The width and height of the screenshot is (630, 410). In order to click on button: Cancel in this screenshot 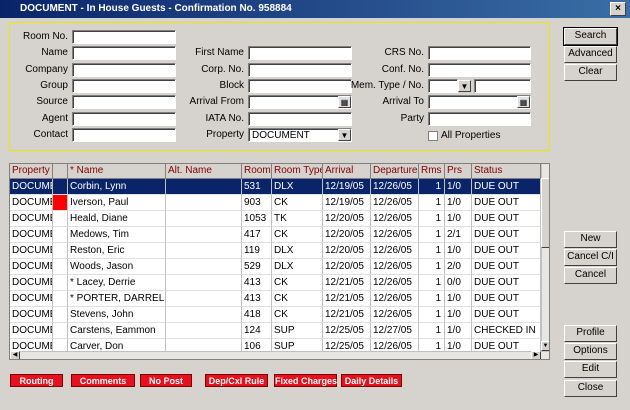, I will do `click(590, 275)`.